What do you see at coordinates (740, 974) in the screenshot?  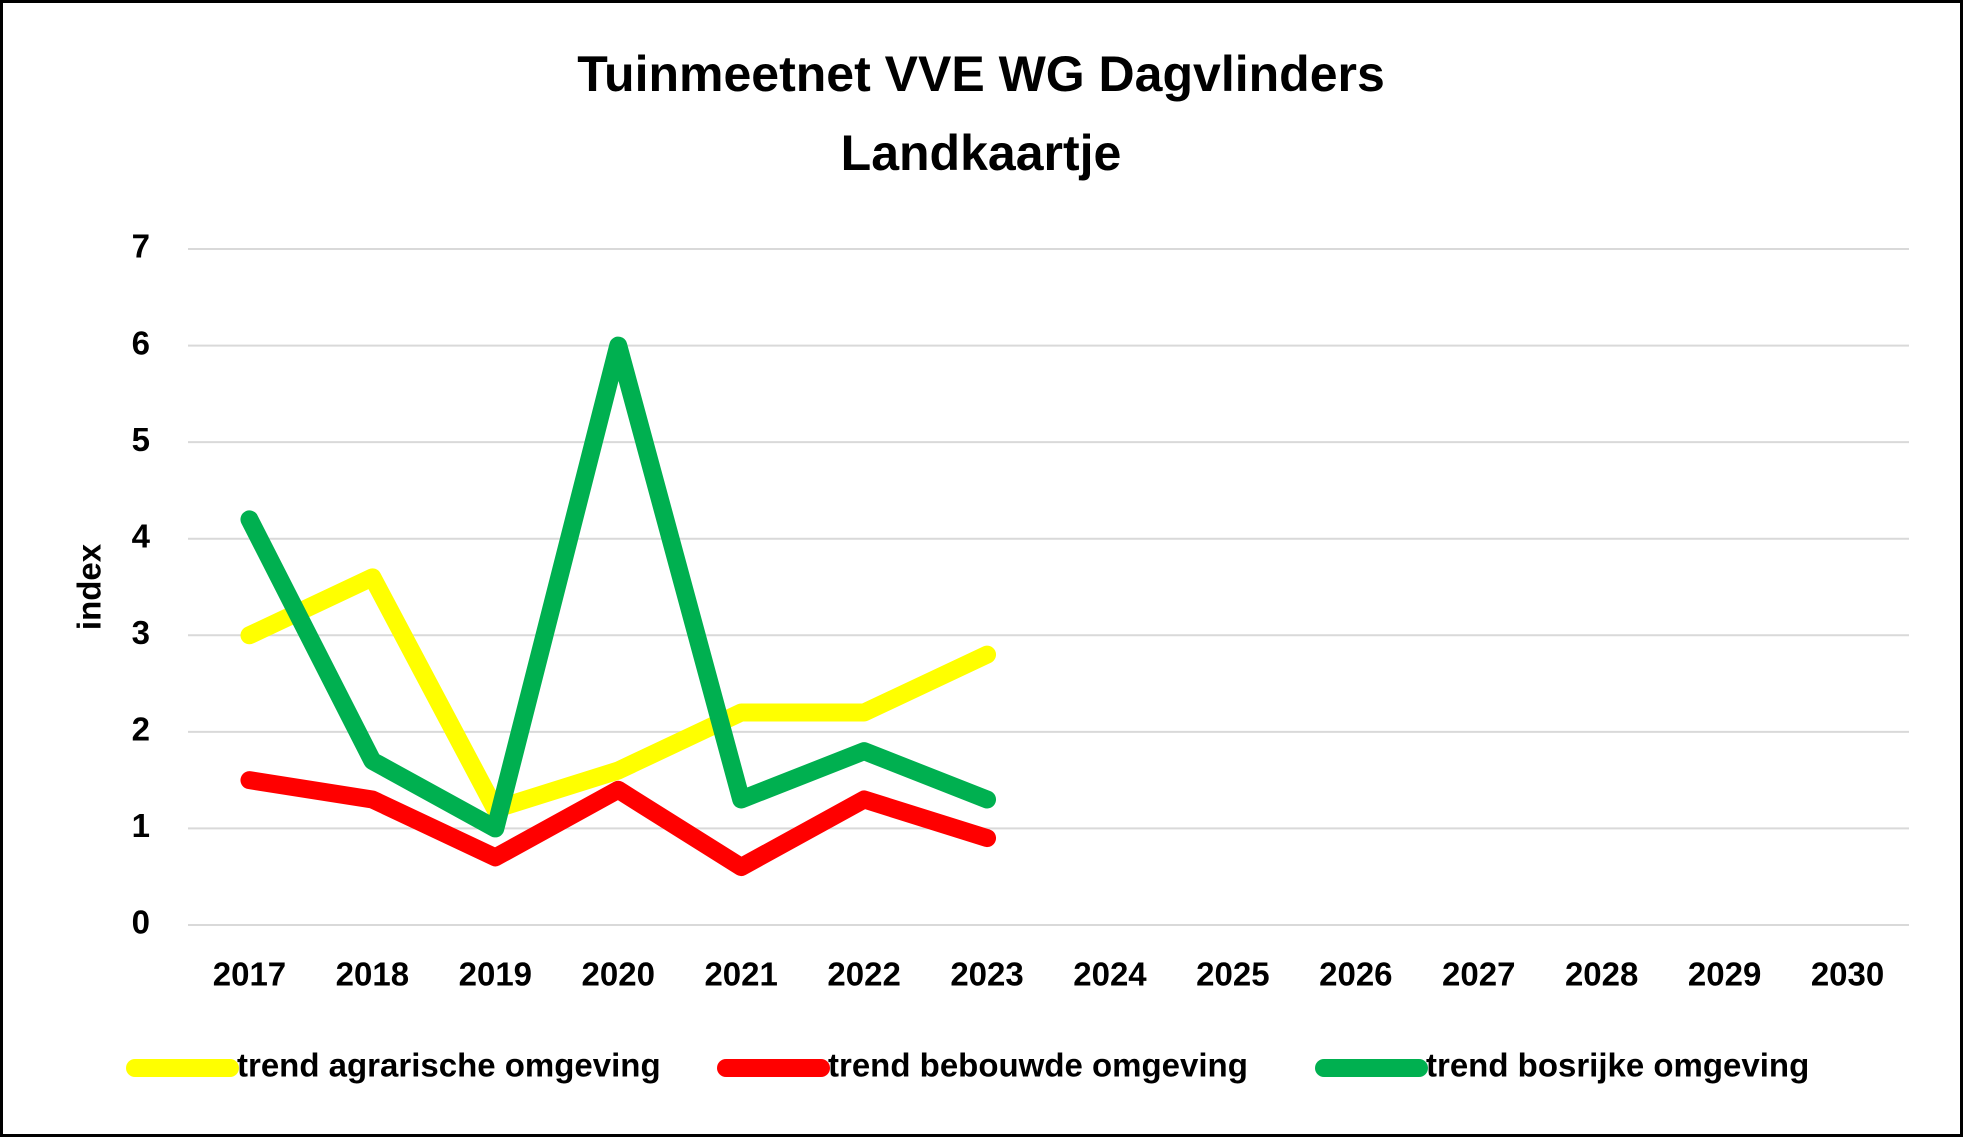 I see `x-tick-label: 2021` at bounding box center [740, 974].